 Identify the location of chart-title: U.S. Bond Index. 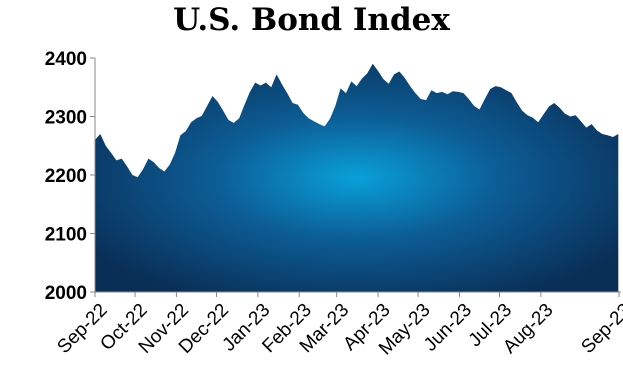
(311, 20).